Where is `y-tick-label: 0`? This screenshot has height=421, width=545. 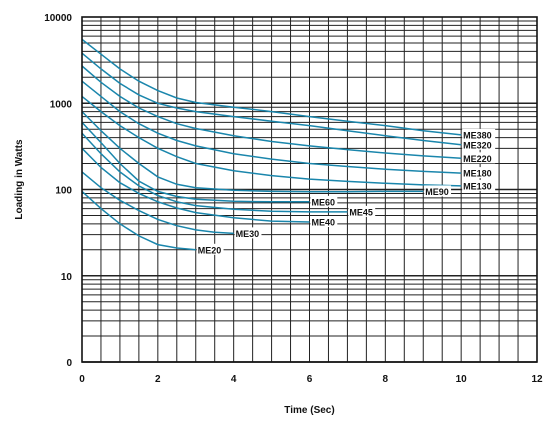 y-tick-label: 0 is located at coordinates (69, 363).